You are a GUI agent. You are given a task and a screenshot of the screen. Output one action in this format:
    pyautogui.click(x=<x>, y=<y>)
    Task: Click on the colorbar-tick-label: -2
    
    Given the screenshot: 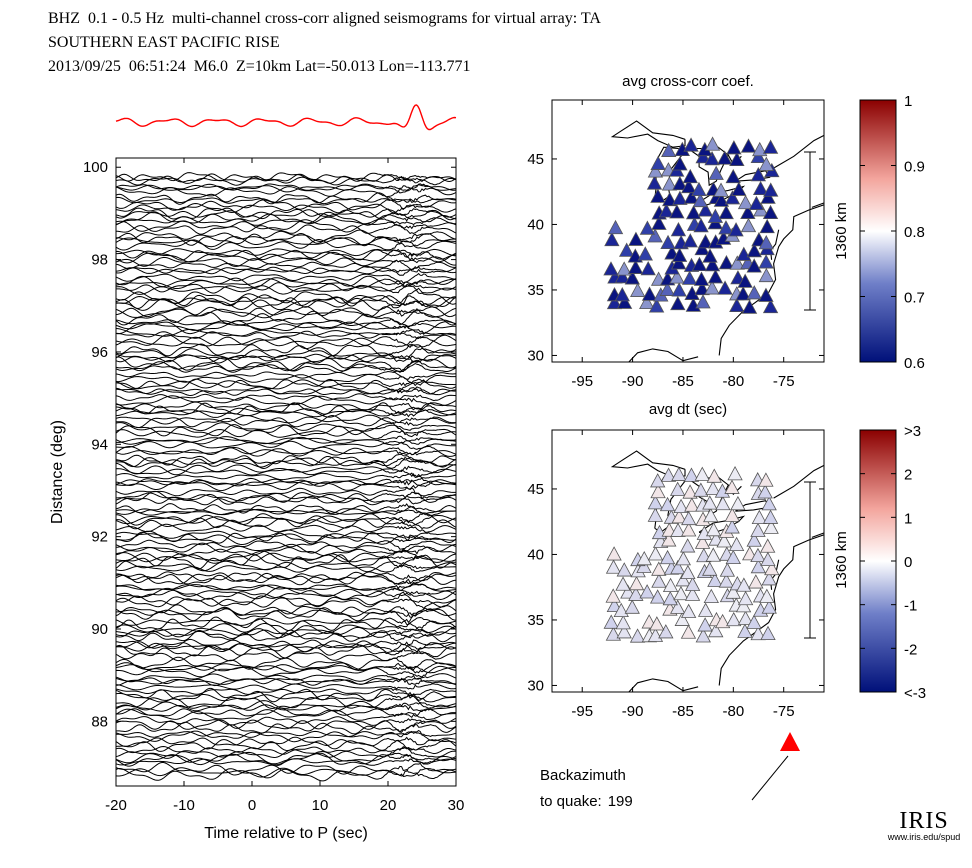 What is the action you would take?
    pyautogui.click(x=910, y=649)
    